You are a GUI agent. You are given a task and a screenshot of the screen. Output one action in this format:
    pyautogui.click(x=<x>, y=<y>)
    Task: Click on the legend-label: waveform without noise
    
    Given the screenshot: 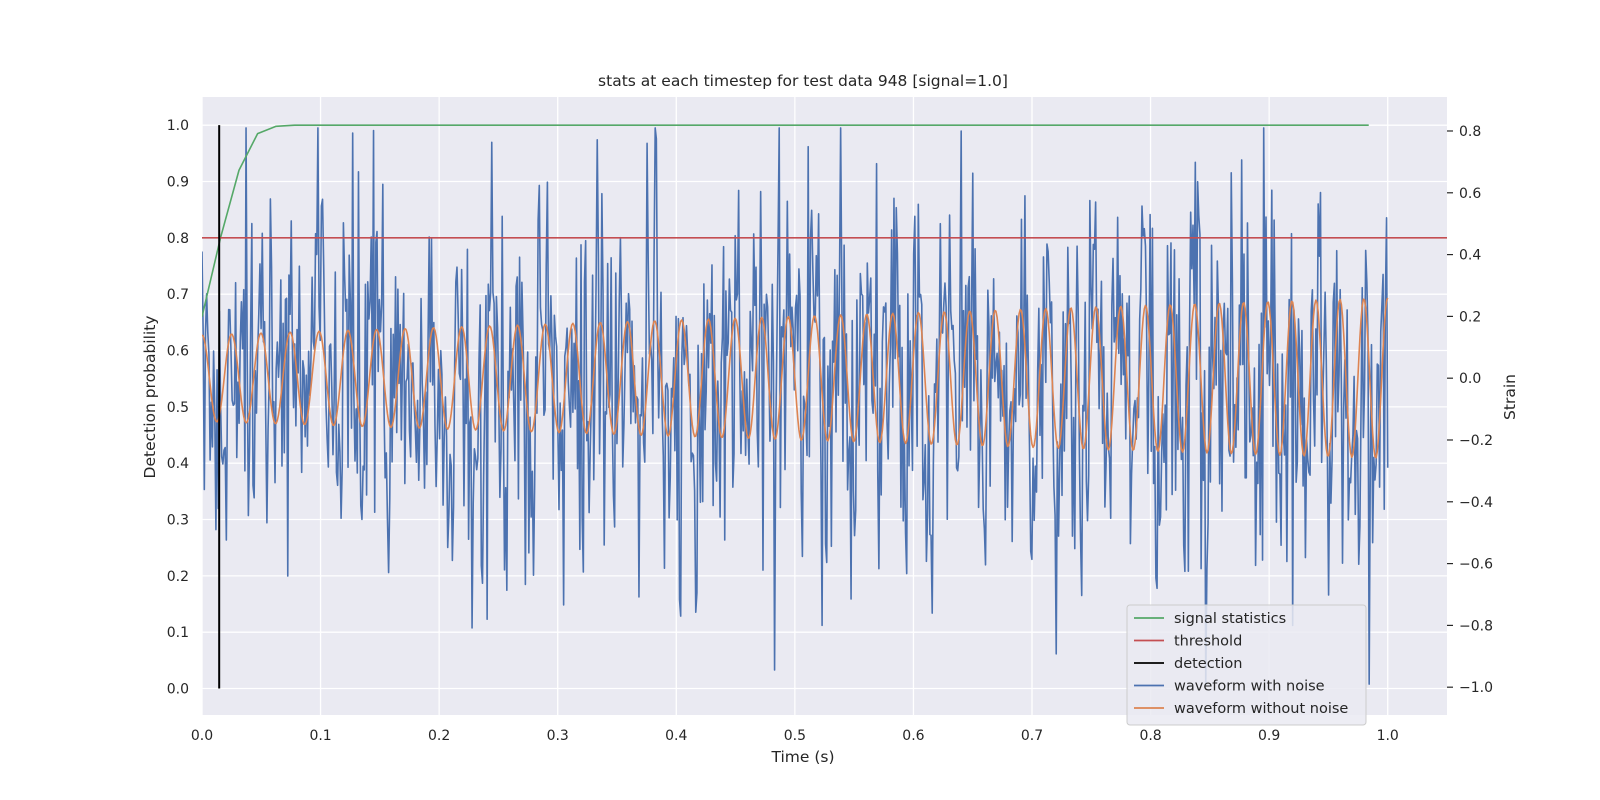 What is the action you would take?
    pyautogui.click(x=1261, y=709)
    